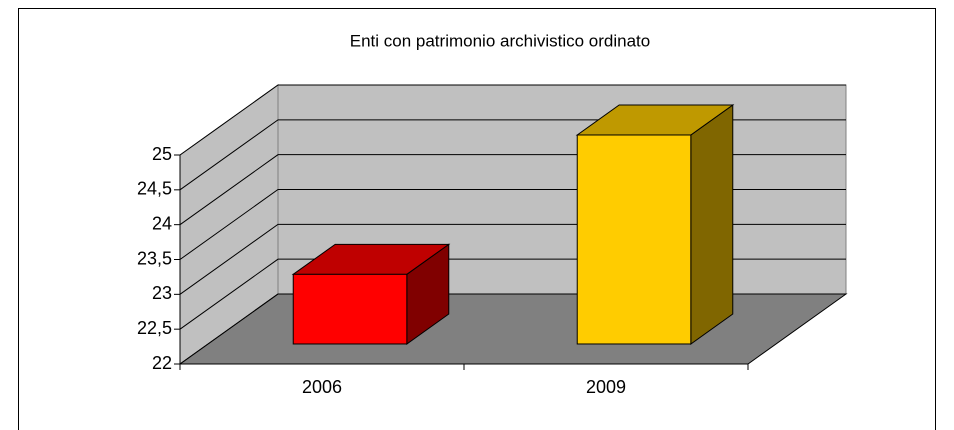 The height and width of the screenshot is (430, 954). Describe the element at coordinates (162, 293) in the screenshot. I see `y-tick-label: 23` at that location.